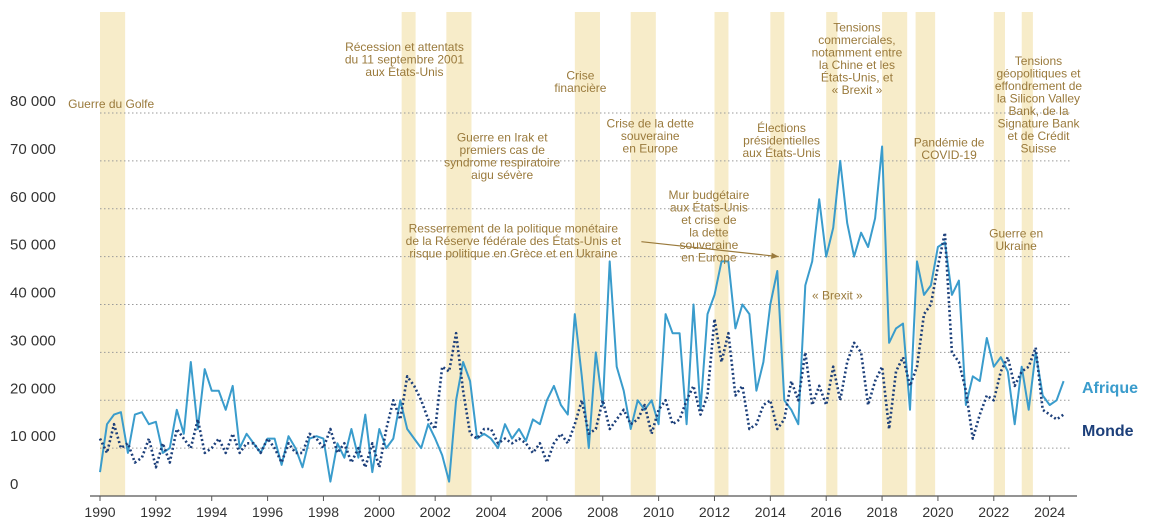 This screenshot has width=1154, height=522. I want to click on annotation-3: Crise financière, so click(580, 81).